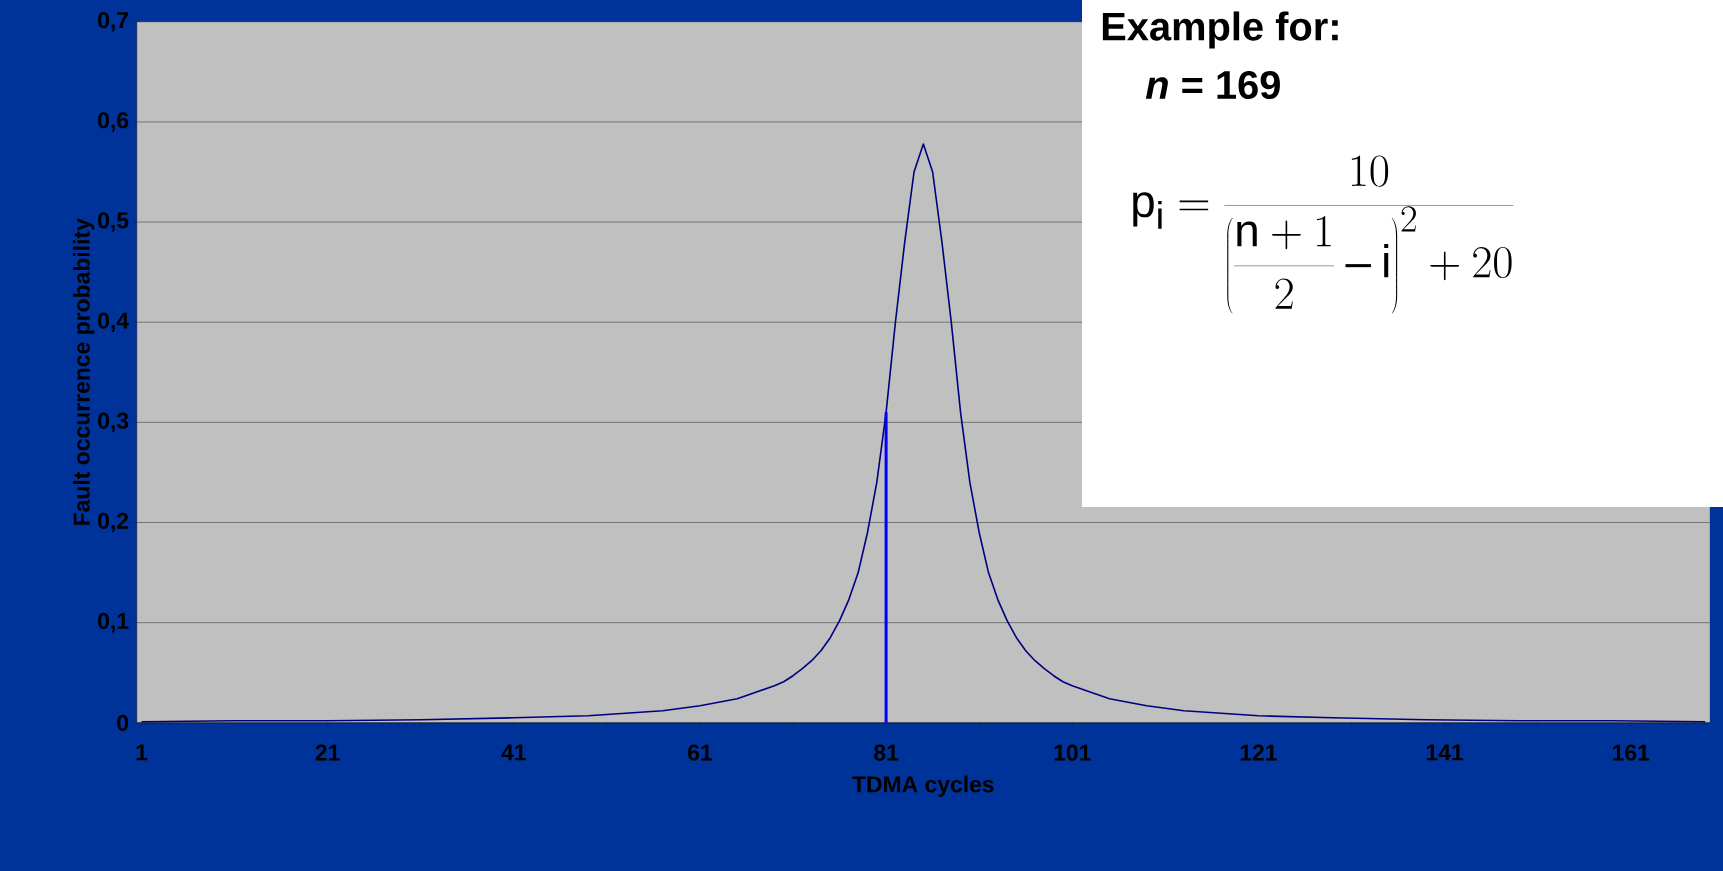 This screenshot has width=1723, height=871. I want to click on y-tick-label: 0,6, so click(113, 122).